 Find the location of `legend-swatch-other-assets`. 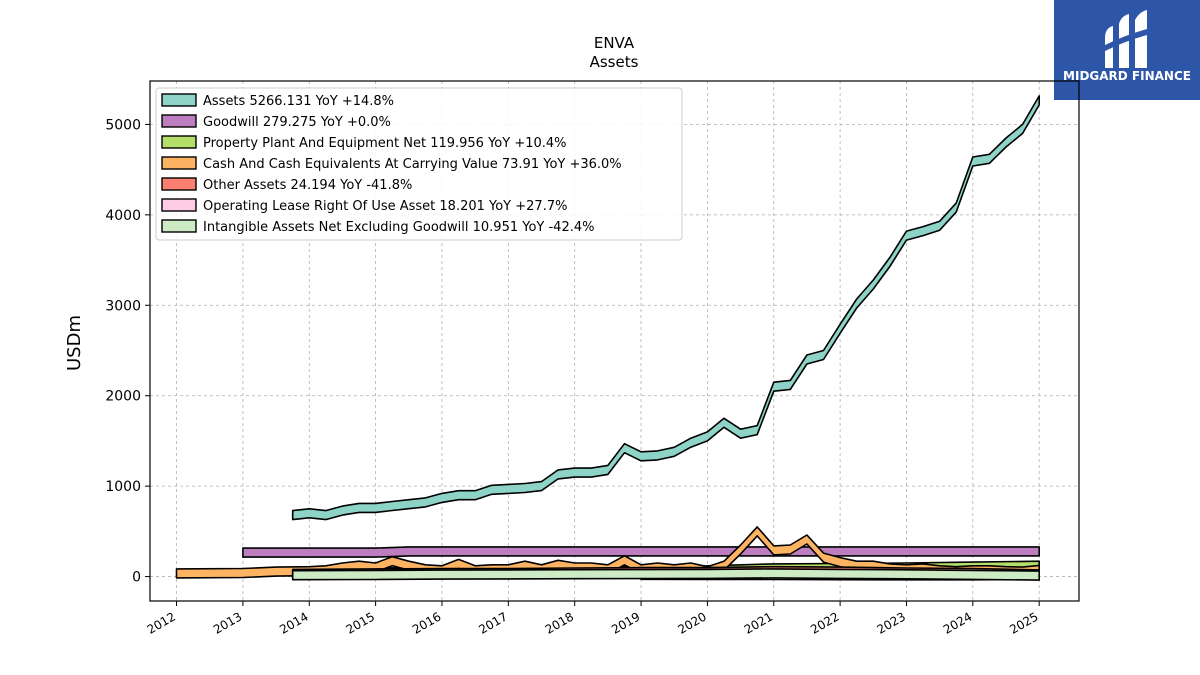

legend-swatch-other-assets is located at coordinates (179, 184).